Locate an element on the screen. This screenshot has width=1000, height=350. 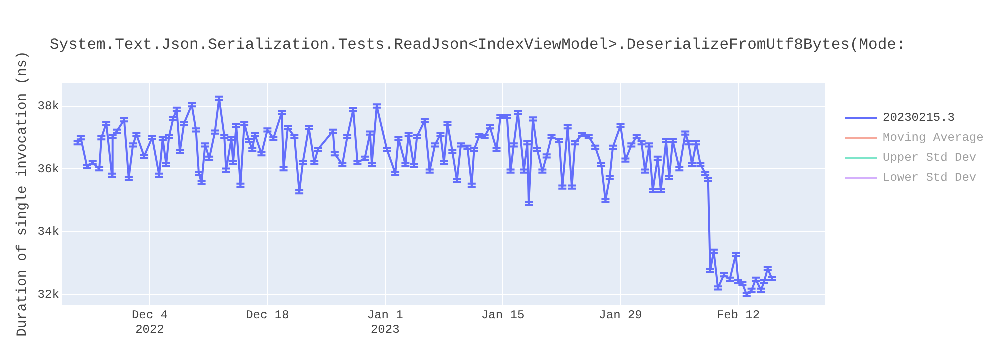
y-tick-label: 36k is located at coordinates (49, 169).